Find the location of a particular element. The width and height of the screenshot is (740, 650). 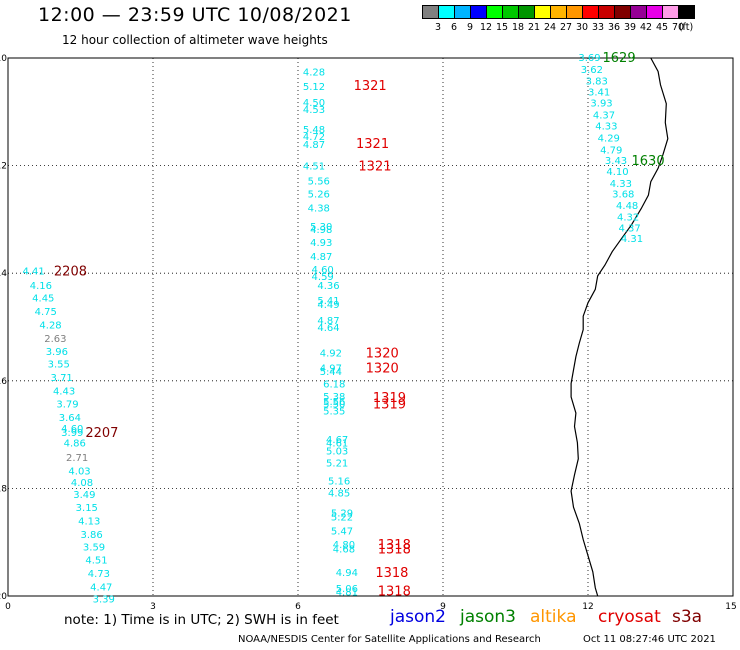

wave-height-value: 3.99 is located at coordinates (72, 433).